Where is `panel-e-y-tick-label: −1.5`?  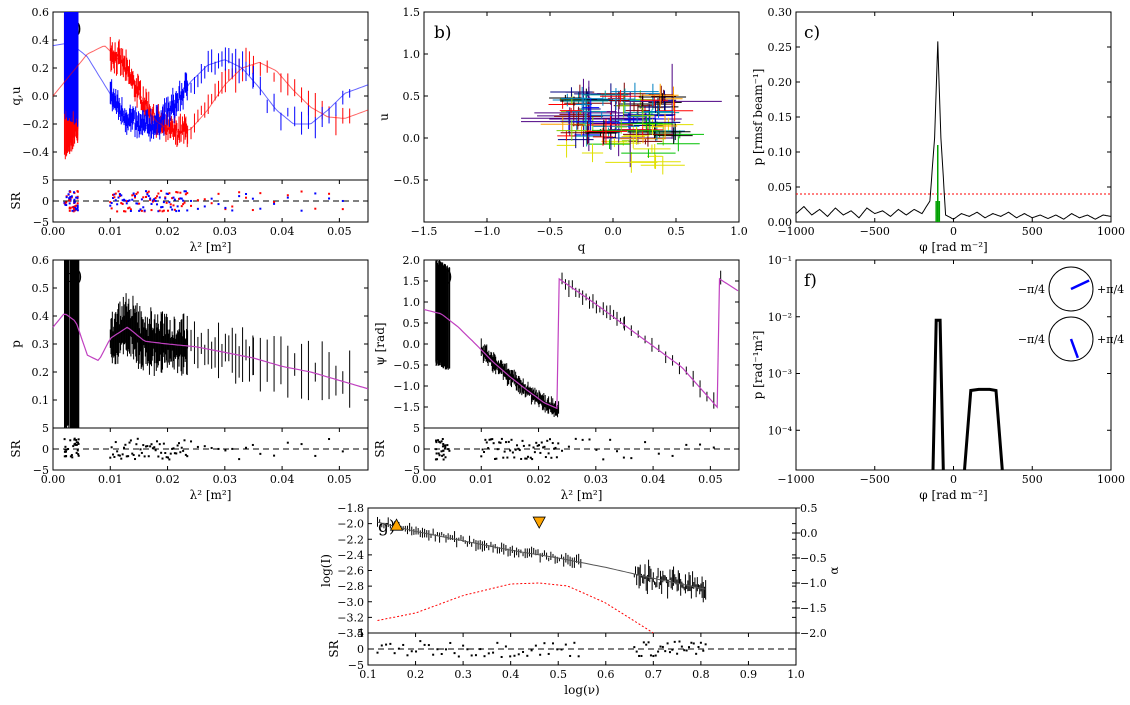 panel-e-y-tick-label: −1.5 is located at coordinates (406, 407).